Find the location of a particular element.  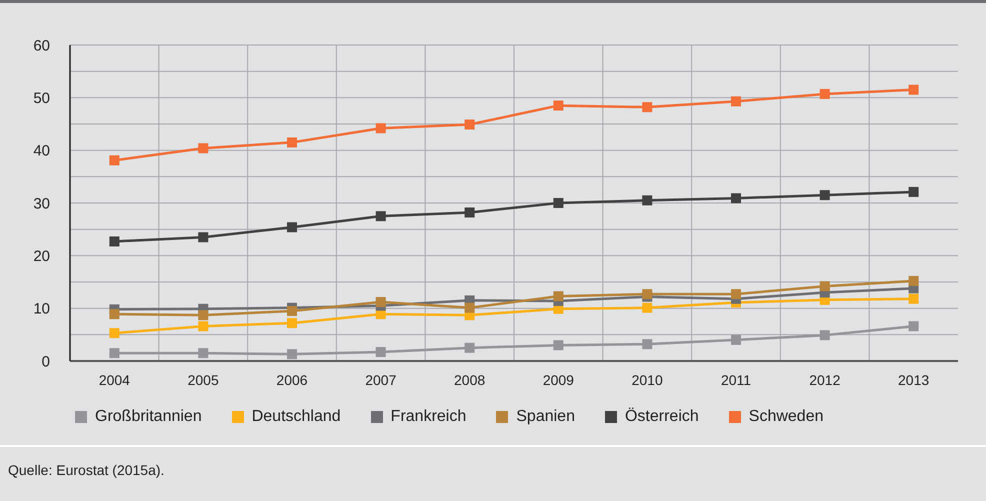

x-tick-label: 2005 is located at coordinates (203, 380).